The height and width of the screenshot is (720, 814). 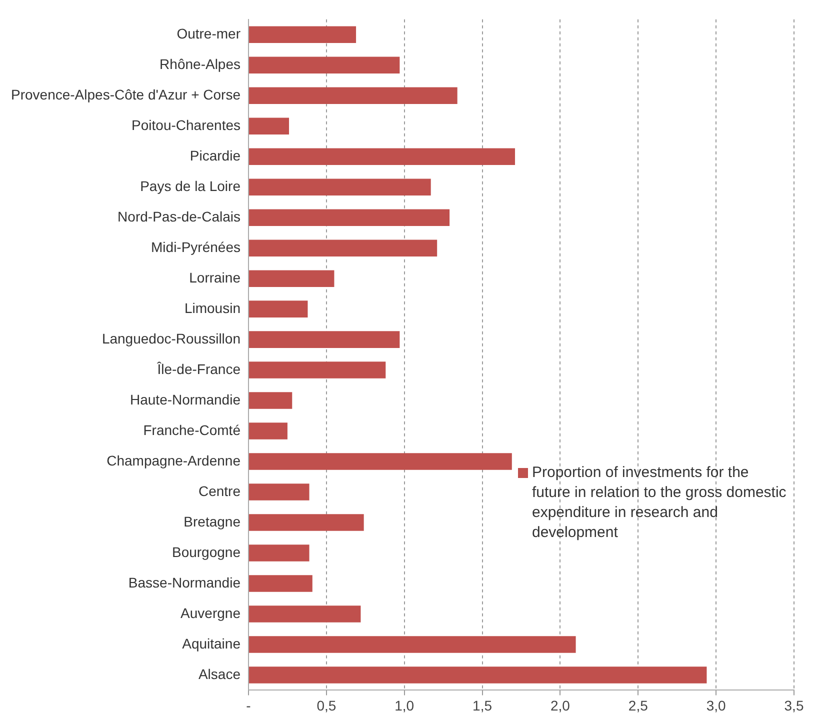 I want to click on y-tick-label: Basse-Normandie, so click(x=184, y=582).